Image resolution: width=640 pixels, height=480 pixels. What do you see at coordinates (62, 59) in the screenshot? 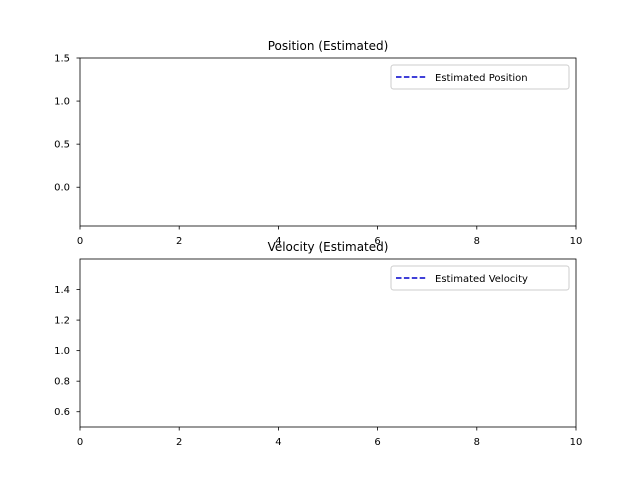
I see `y-tick-label: 1.5` at bounding box center [62, 59].